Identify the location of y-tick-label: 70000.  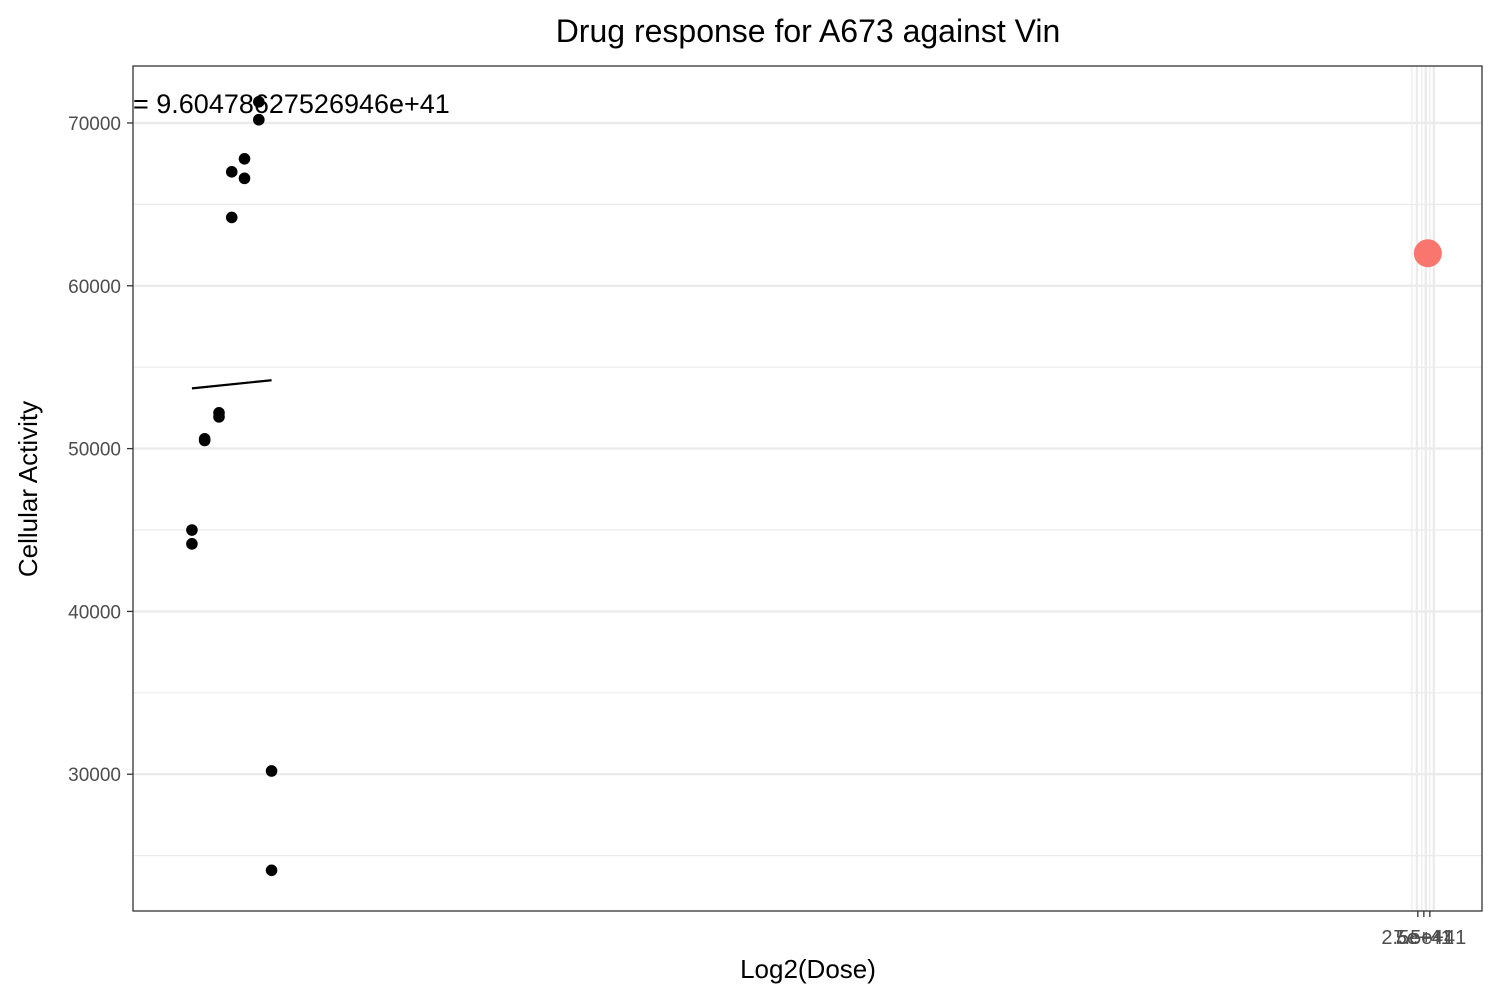
(94, 124).